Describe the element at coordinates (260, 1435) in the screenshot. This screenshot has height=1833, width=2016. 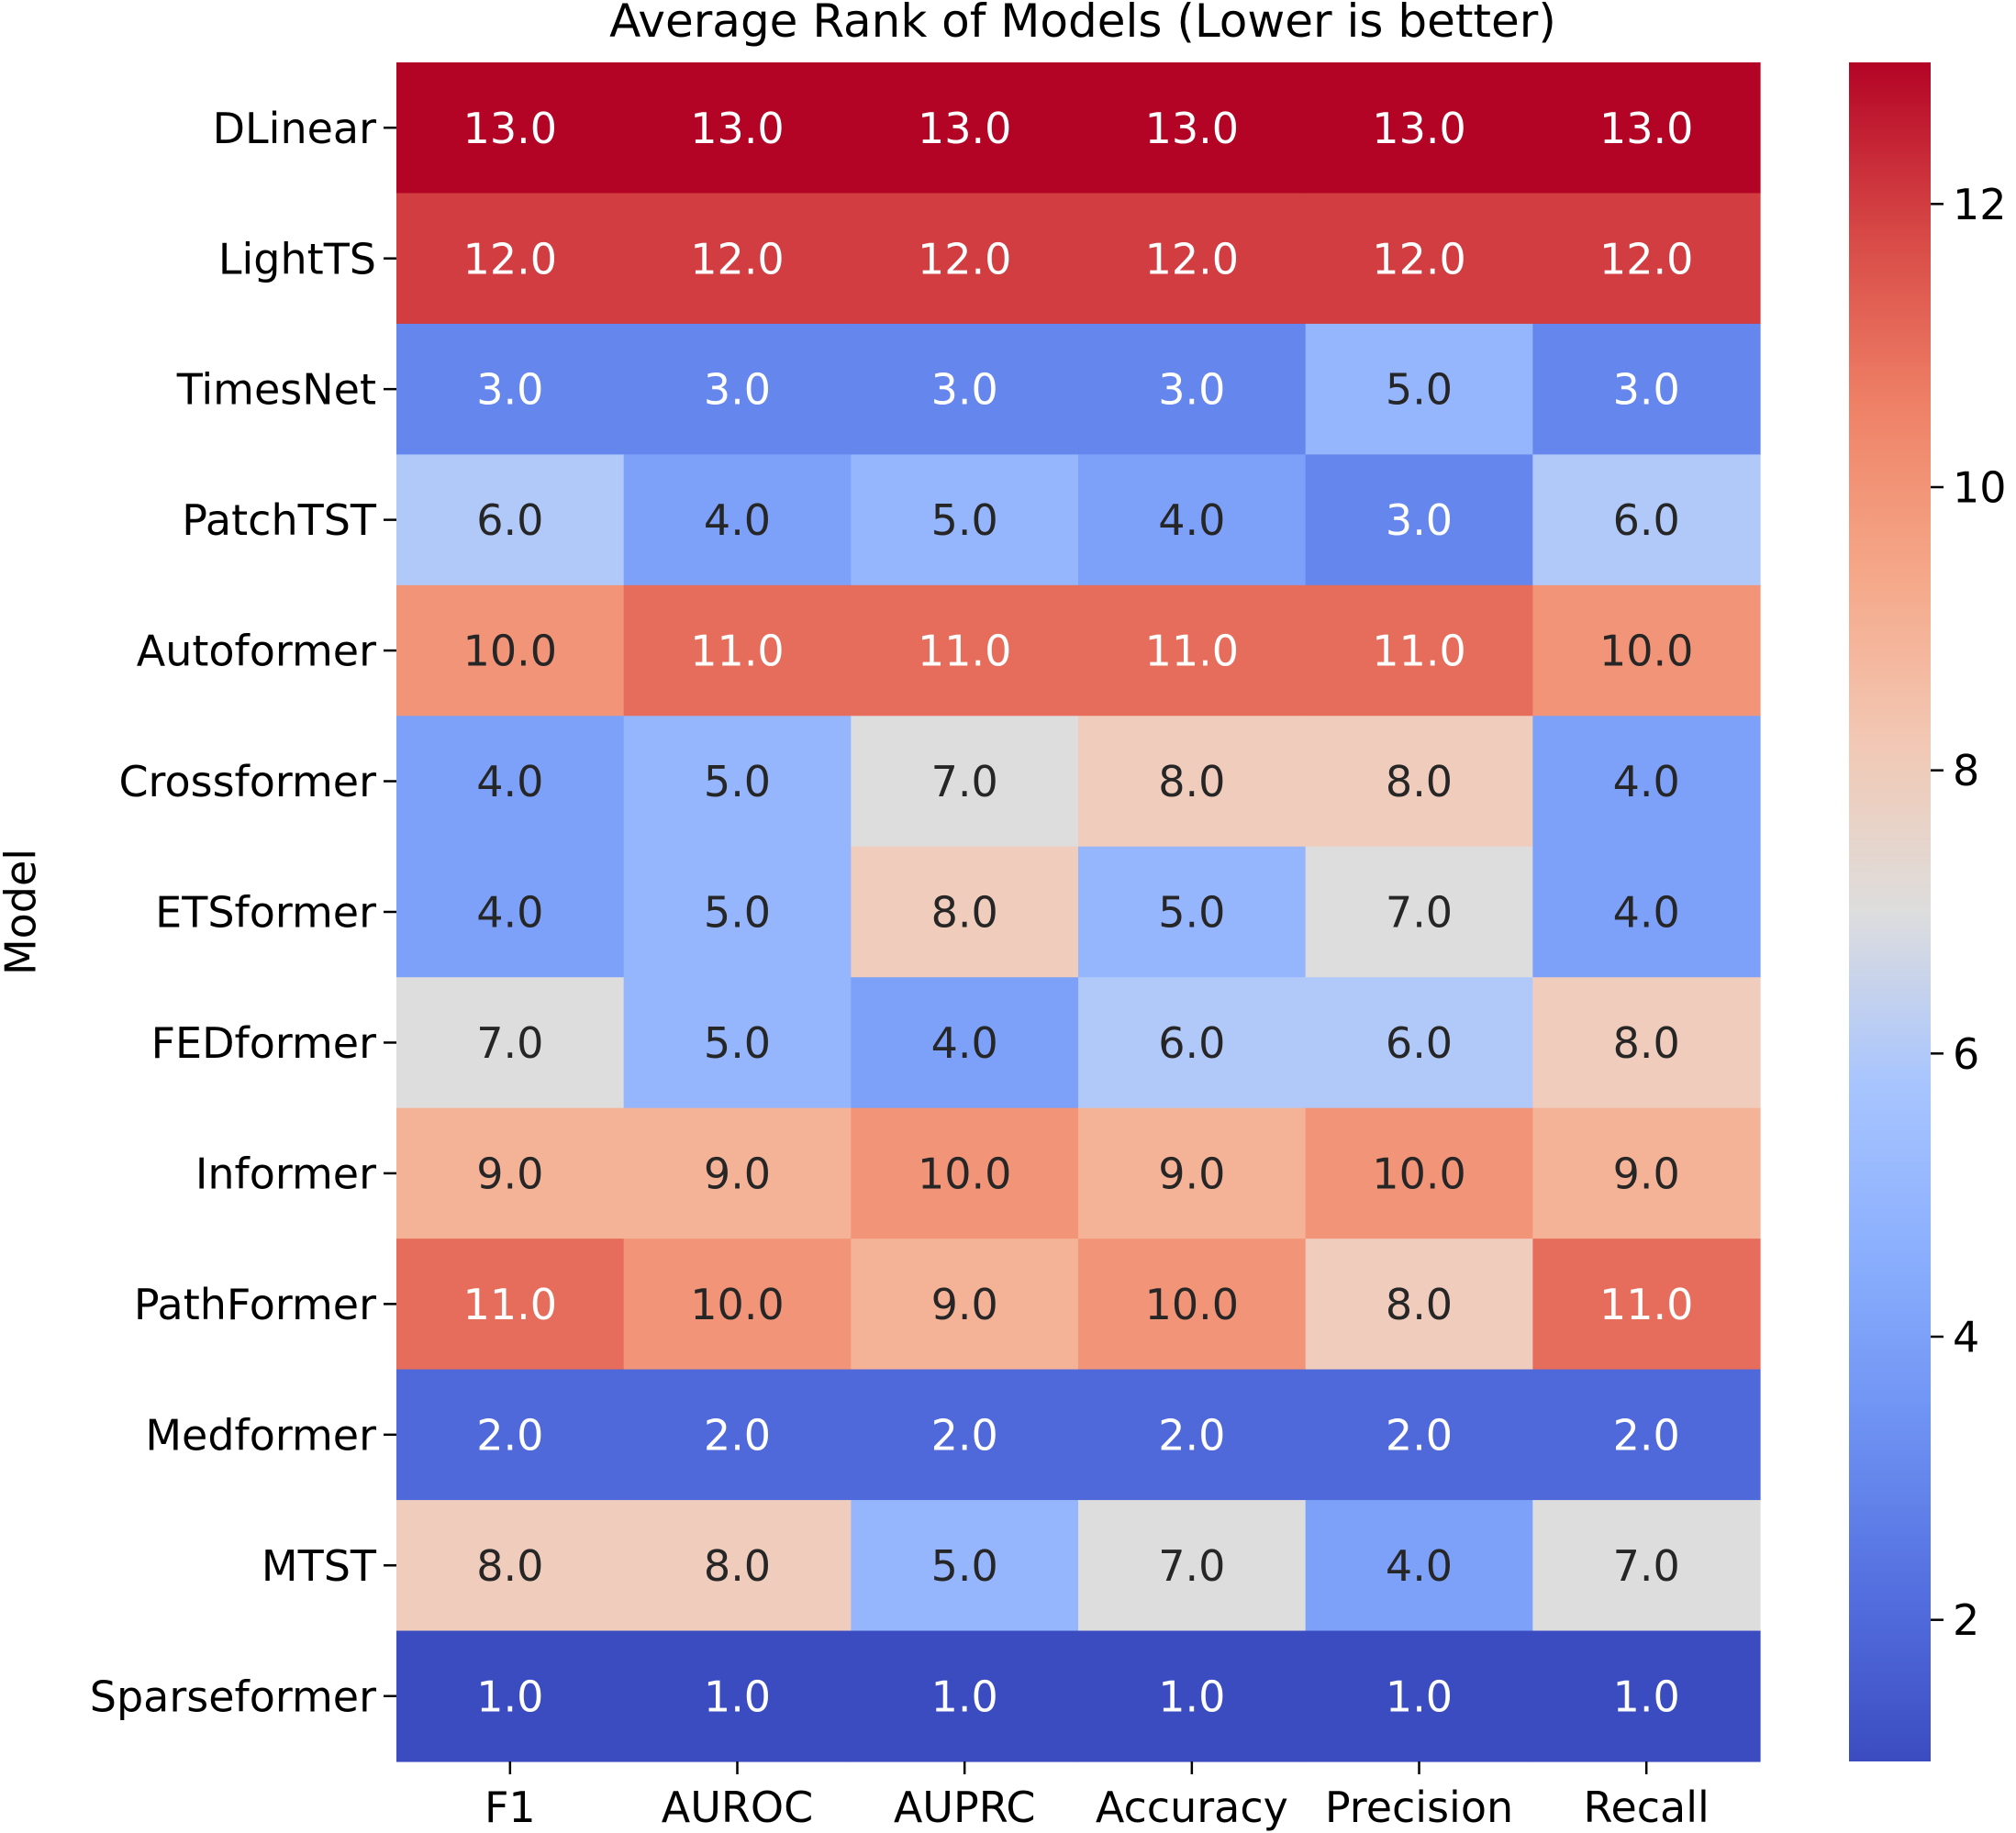
I see `row-tick-label: Medformer` at that location.